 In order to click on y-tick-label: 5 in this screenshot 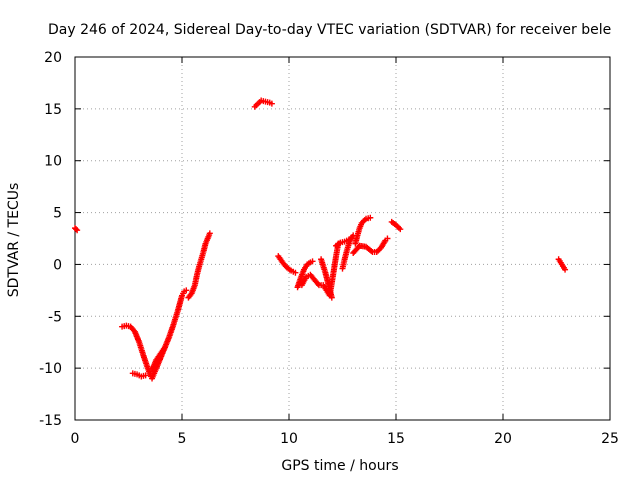, I will do `click(57, 214)`.